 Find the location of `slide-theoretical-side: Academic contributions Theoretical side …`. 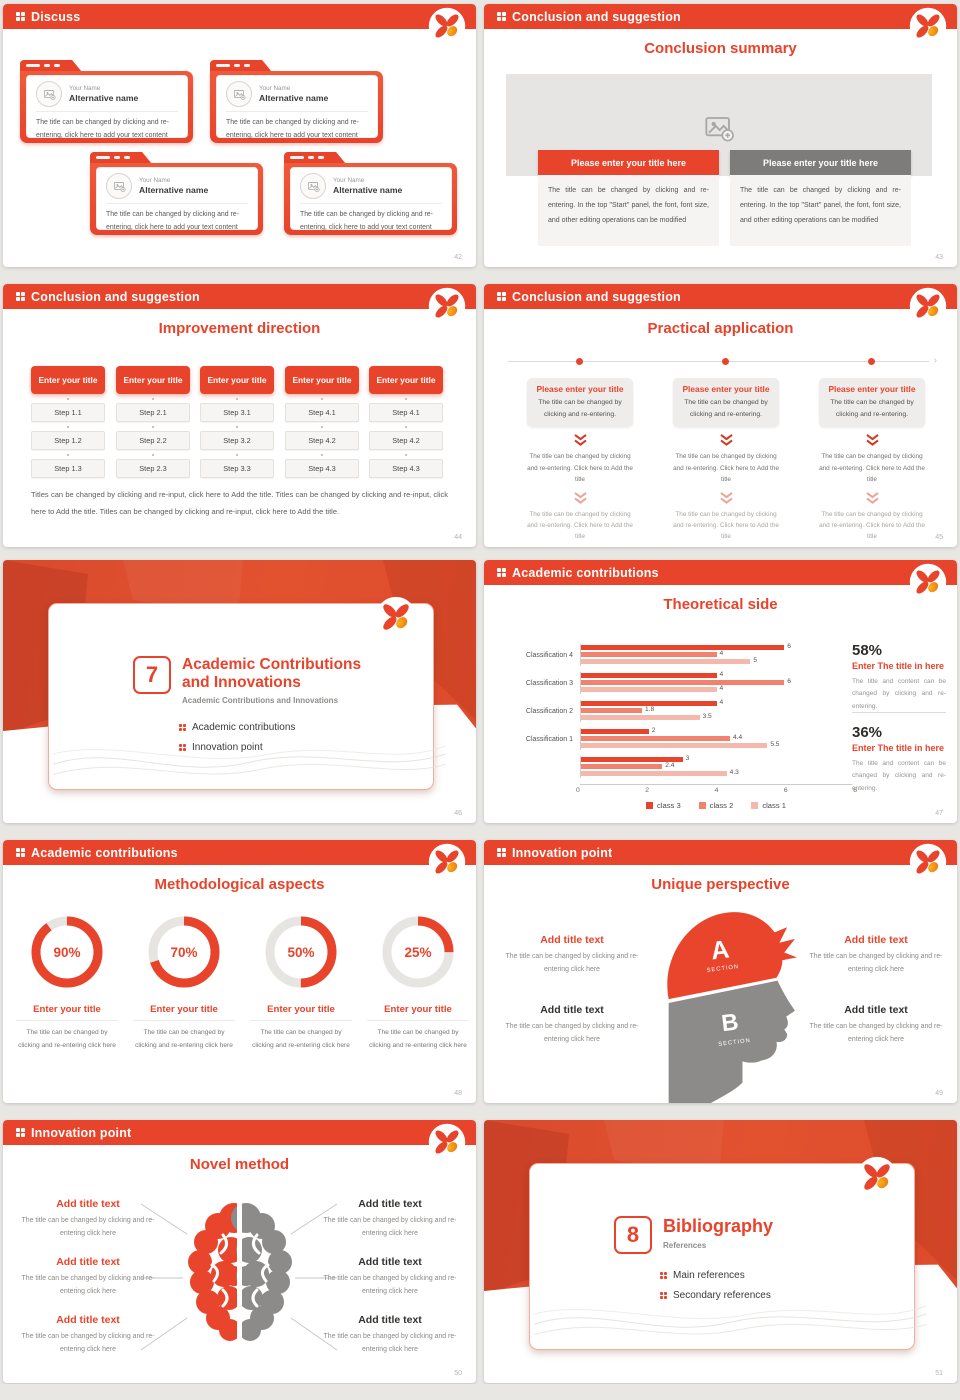

slide-theoretical-side: Academic contributions Theoretical side … is located at coordinates (720, 691).